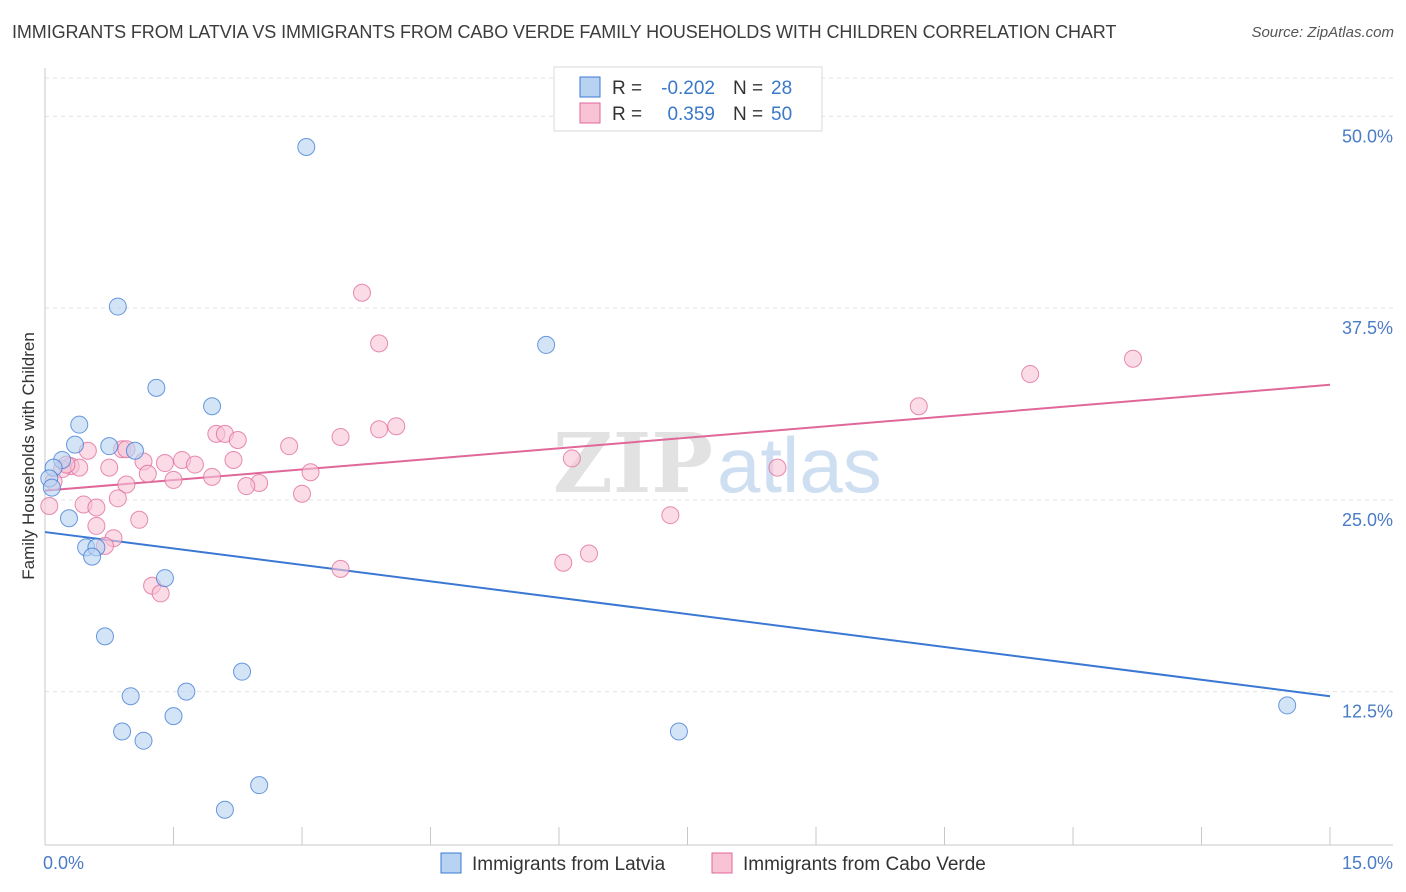  Describe the element at coordinates (1322, 32) in the screenshot. I see `source-label: Source: ZipAtlas.com` at that location.